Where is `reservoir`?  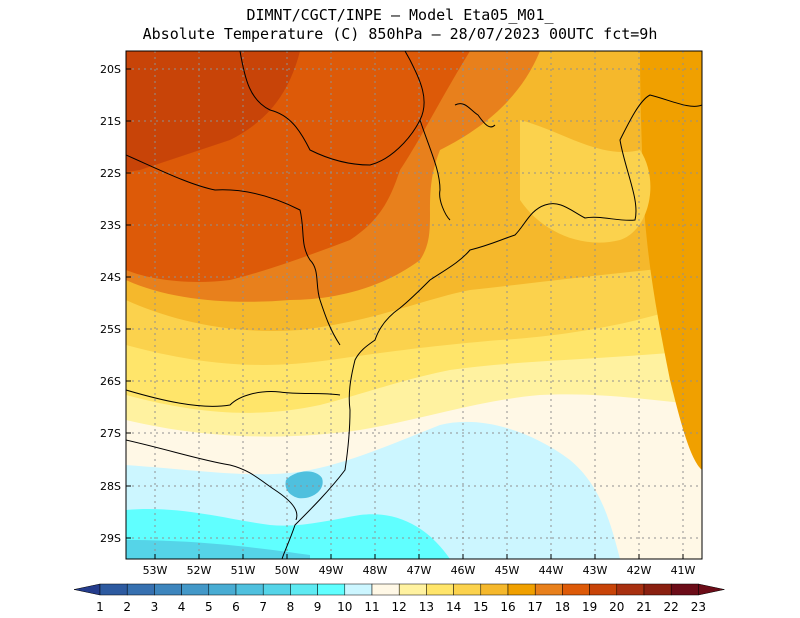 reservoir is located at coordinates (475, 115).